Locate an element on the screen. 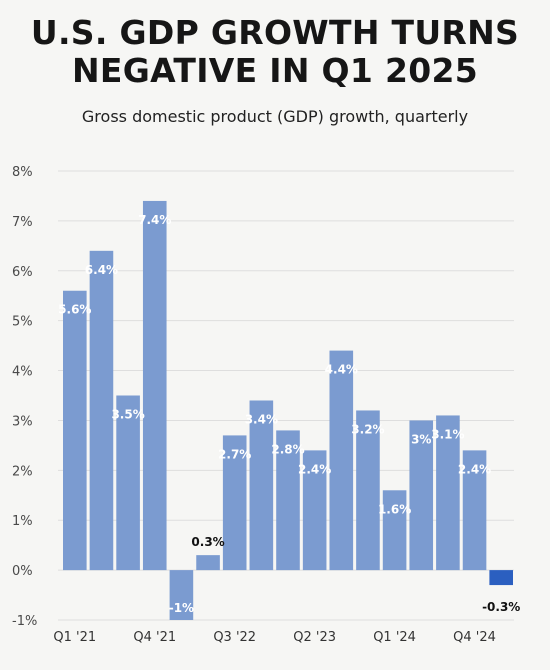  data-label: 2.7% is located at coordinates (234, 454).